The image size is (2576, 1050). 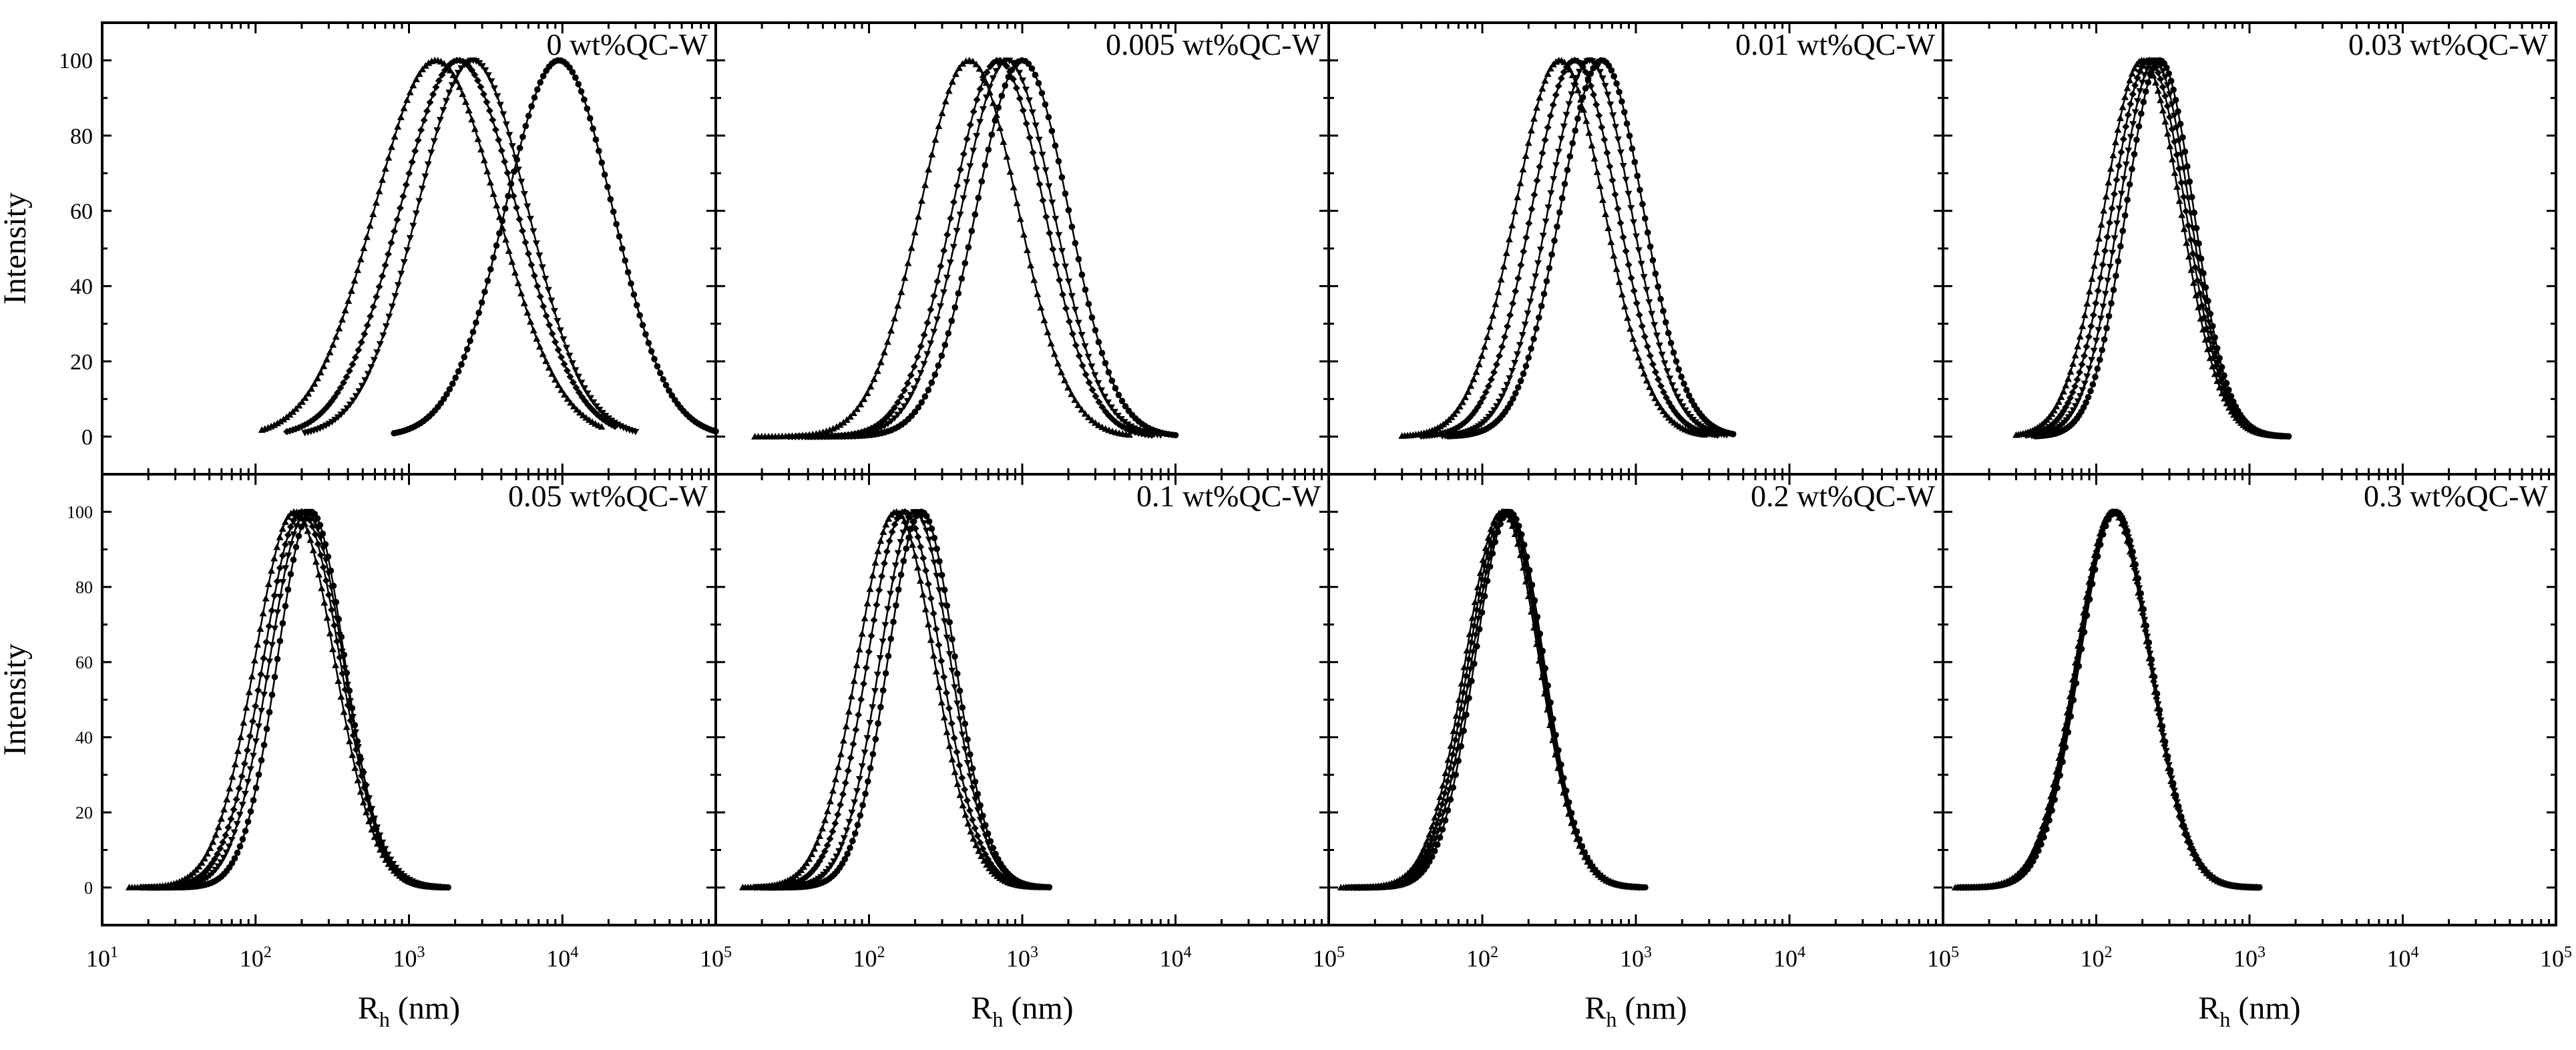 What do you see at coordinates (80, 512) in the screenshot?
I see `y-tick-label: 100` at bounding box center [80, 512].